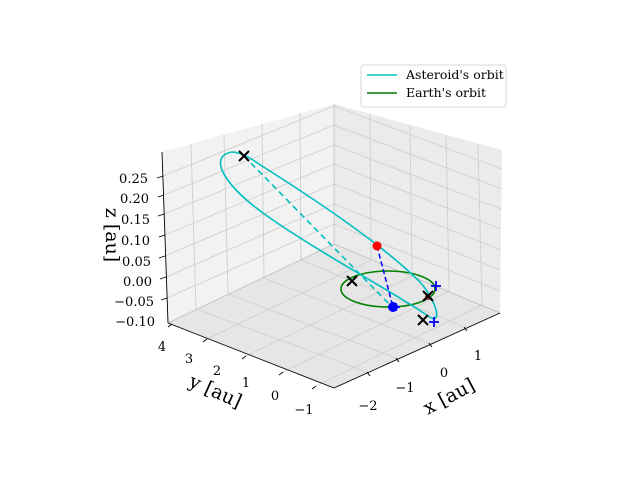 The width and height of the screenshot is (640, 480). I want to click on x-tick-label: −1, so click(404, 388).